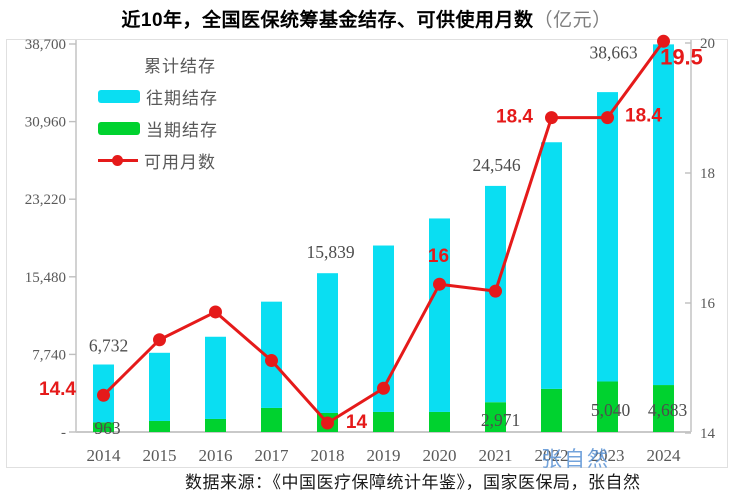 This screenshot has width=733, height=496. What do you see at coordinates (45, 45) in the screenshot?
I see `left-axis-tick-label: 38,700` at bounding box center [45, 45].